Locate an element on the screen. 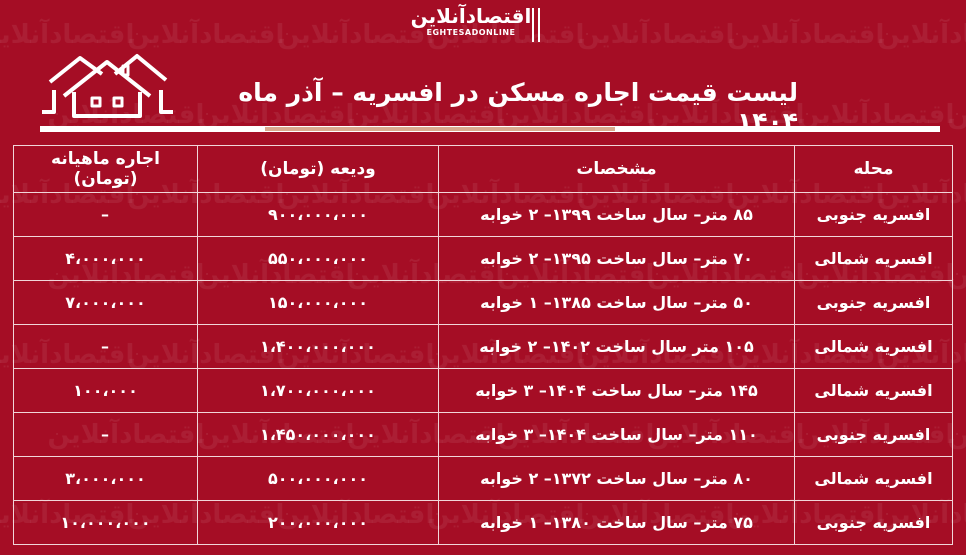 This screenshot has height=555, width=966. cell-spec: ۵۰ متر– سال ساخت ۱۳۸۵– ۱ خوابه is located at coordinates (616, 302).